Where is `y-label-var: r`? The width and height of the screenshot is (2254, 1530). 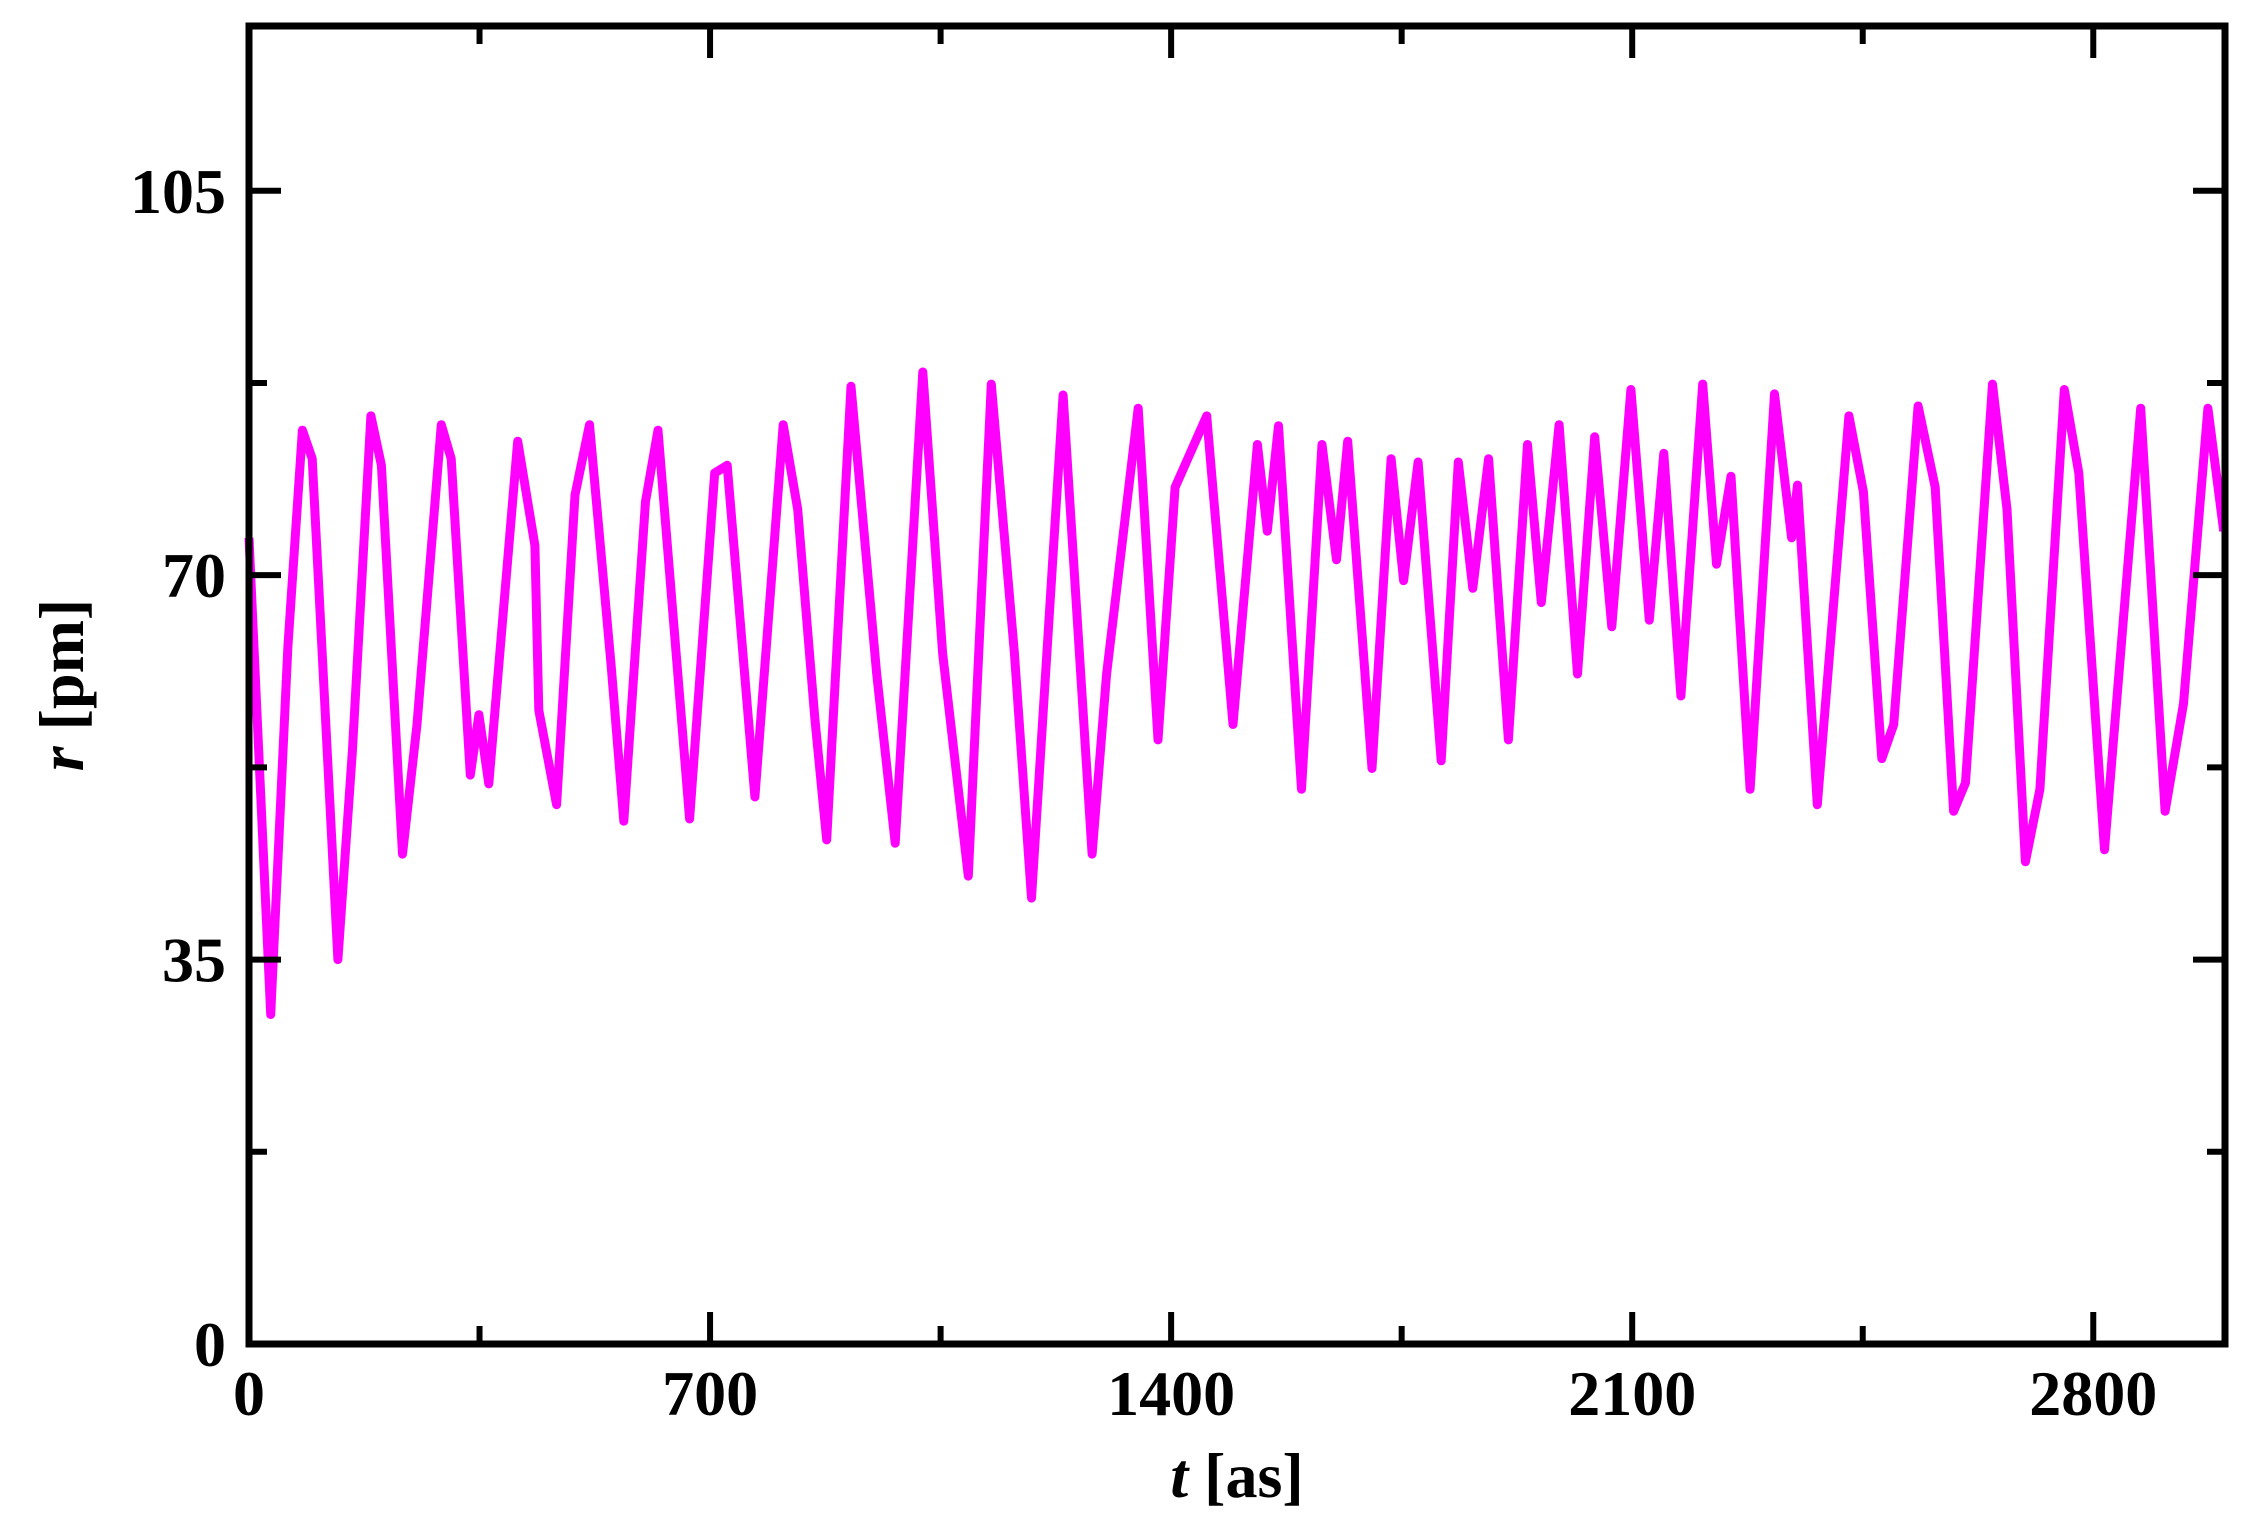 y-label-var: r is located at coordinates (61, 758).